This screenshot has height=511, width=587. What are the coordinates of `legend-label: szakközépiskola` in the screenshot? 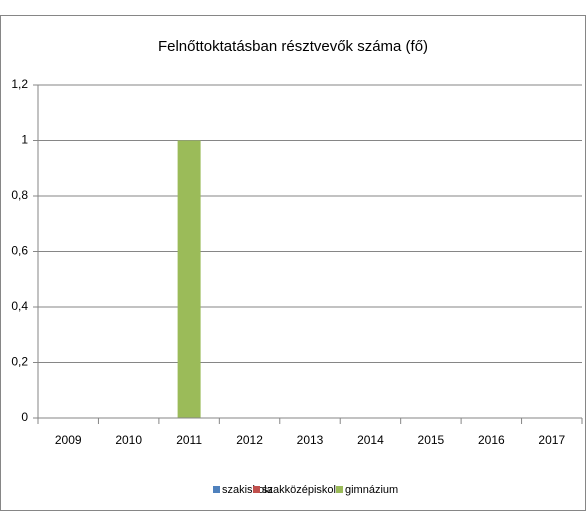 It's located at (302, 490).